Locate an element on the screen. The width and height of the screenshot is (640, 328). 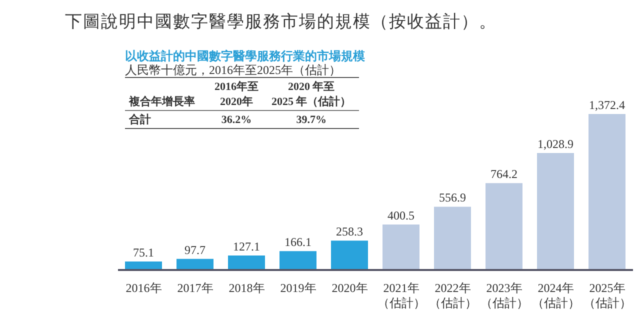
annotation: 合計 is located at coordinates (140, 120).